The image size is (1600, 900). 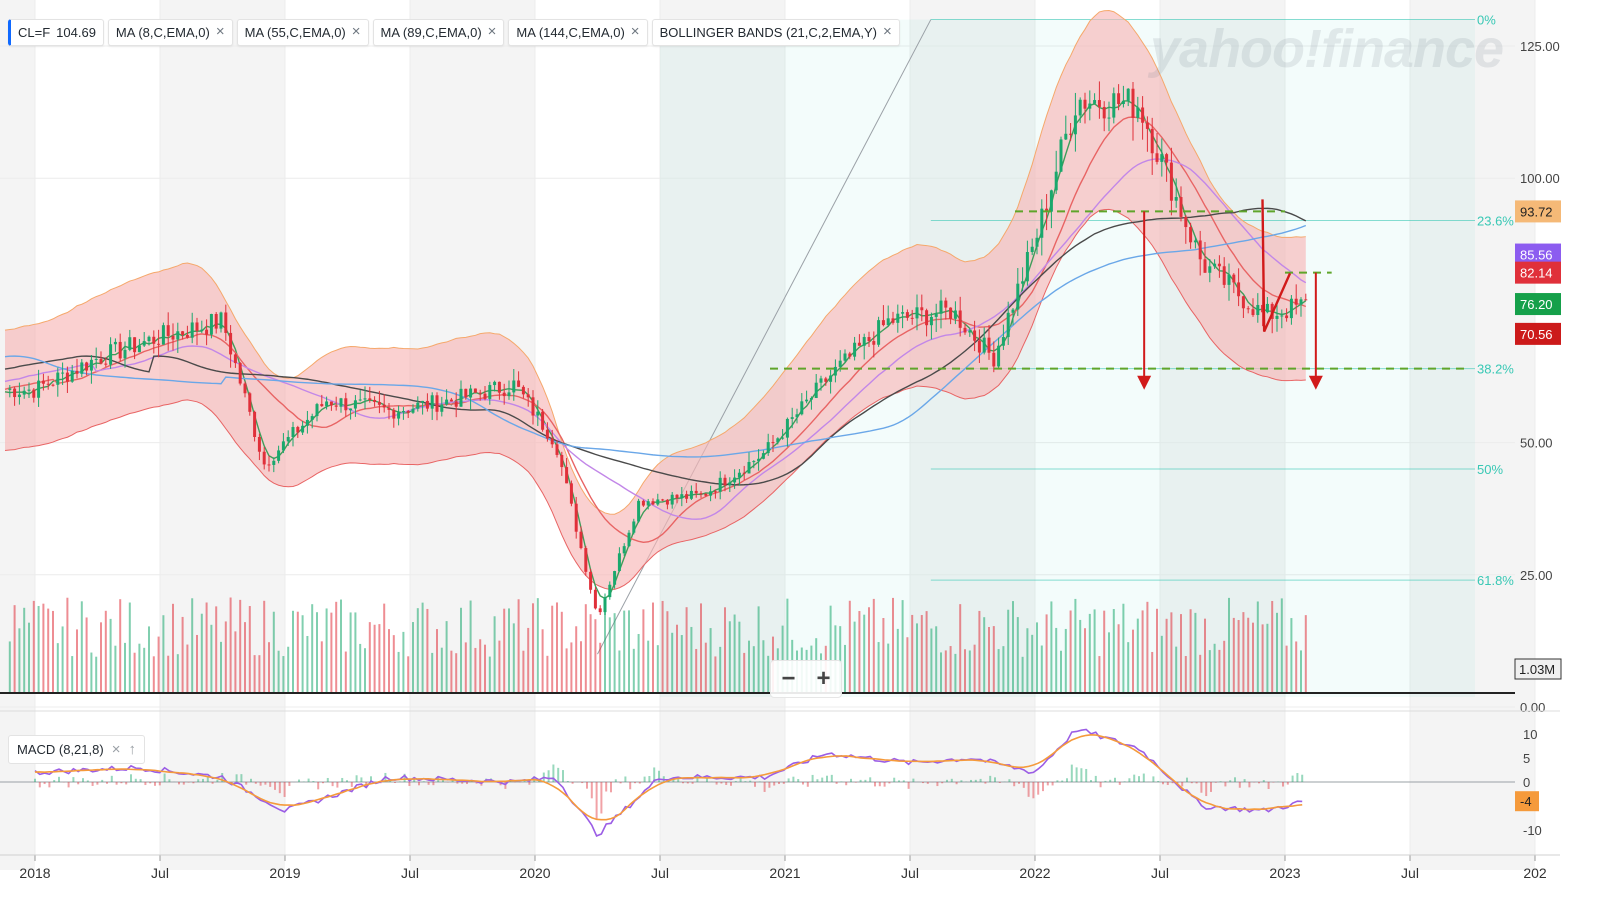 I want to click on indicator-chip-ma89: MA (89,C,EMA,0) ×, so click(x=438, y=32).